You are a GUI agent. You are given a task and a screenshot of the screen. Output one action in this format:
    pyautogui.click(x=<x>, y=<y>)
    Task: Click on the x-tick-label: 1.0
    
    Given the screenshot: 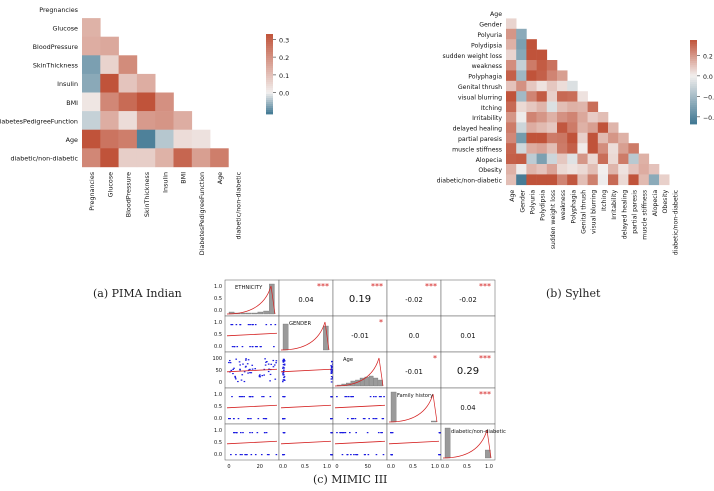 What is the action you would take?
    pyautogui.click(x=489, y=467)
    